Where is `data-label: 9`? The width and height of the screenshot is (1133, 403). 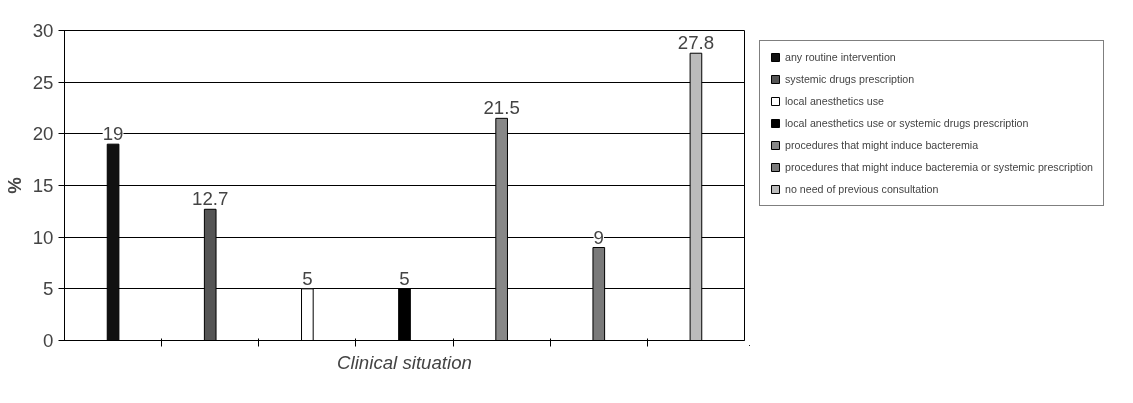
data-label: 9 is located at coordinates (598, 237).